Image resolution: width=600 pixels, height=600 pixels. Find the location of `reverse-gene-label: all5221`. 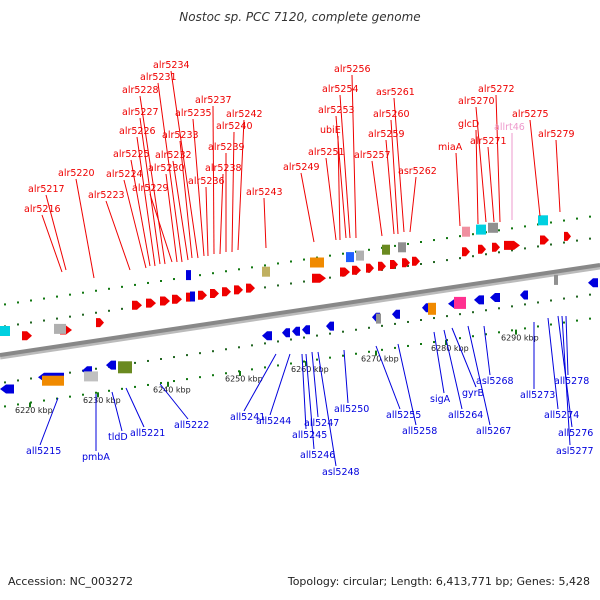

reverse-gene-label: all5221 is located at coordinates (147, 433).